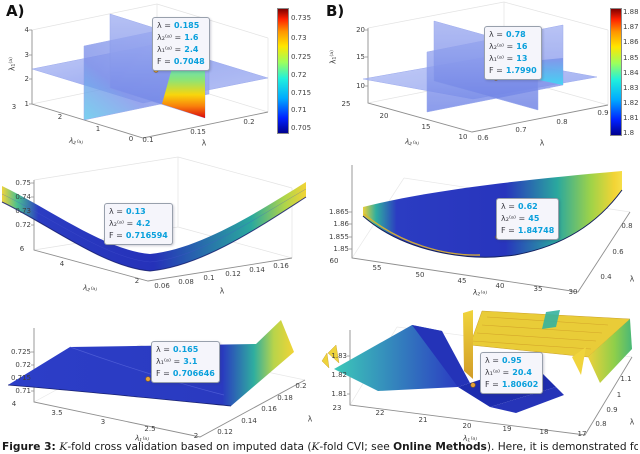 This screenshot has height=454, width=640. Describe the element at coordinates (440, 447) in the screenshot. I see `caption-segment: Online Methods` at that location.